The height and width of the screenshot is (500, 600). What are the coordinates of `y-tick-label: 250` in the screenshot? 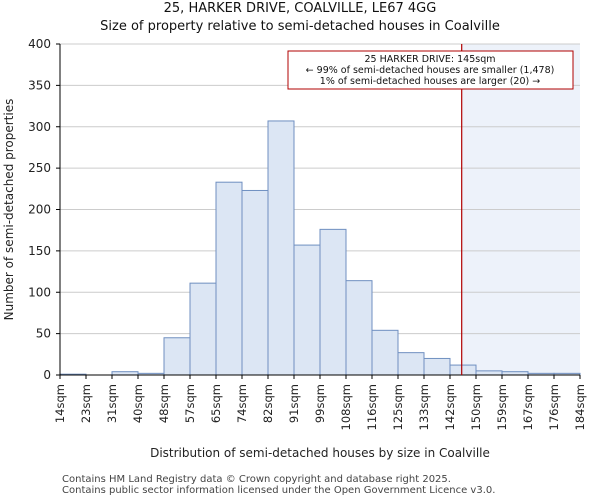 It's located at (39, 168).